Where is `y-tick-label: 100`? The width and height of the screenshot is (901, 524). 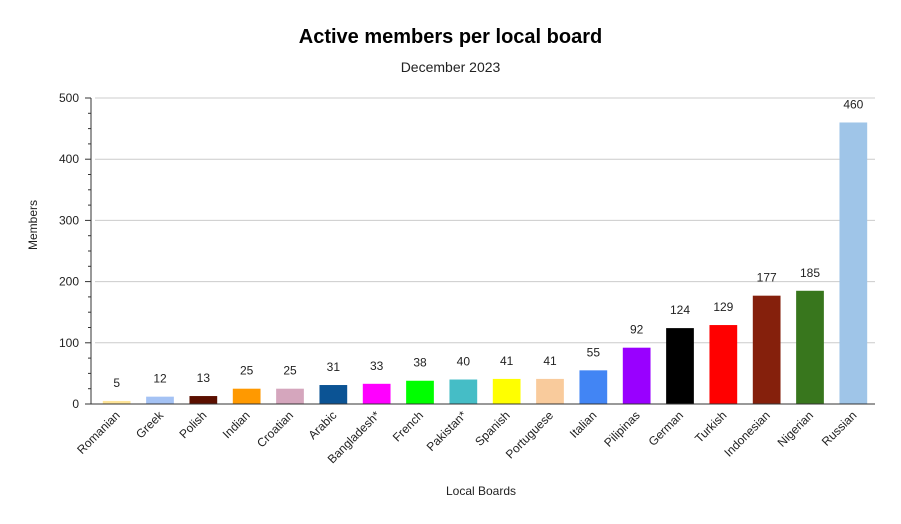
y-tick-label: 100 is located at coordinates (69, 343).